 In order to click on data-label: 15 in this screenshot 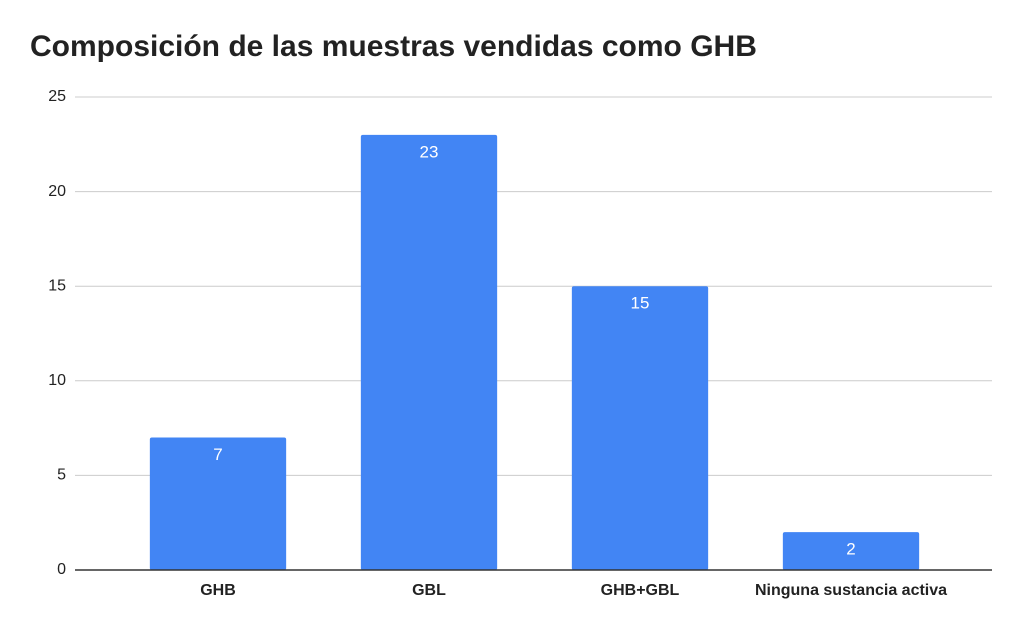, I will do `click(640, 303)`.